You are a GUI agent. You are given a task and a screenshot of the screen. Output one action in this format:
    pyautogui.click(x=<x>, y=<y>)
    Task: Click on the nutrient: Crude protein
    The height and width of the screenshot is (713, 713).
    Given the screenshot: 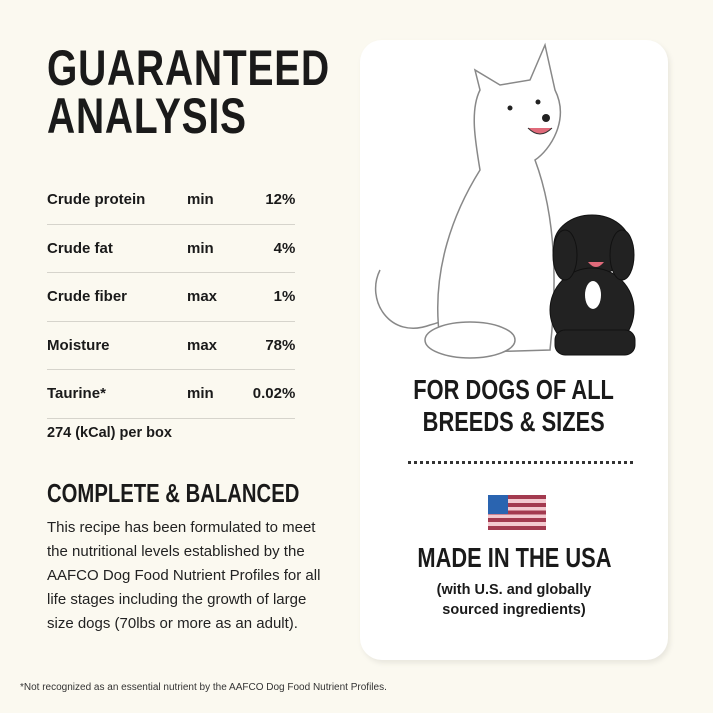 What is the action you would take?
    pyautogui.click(x=96, y=200)
    